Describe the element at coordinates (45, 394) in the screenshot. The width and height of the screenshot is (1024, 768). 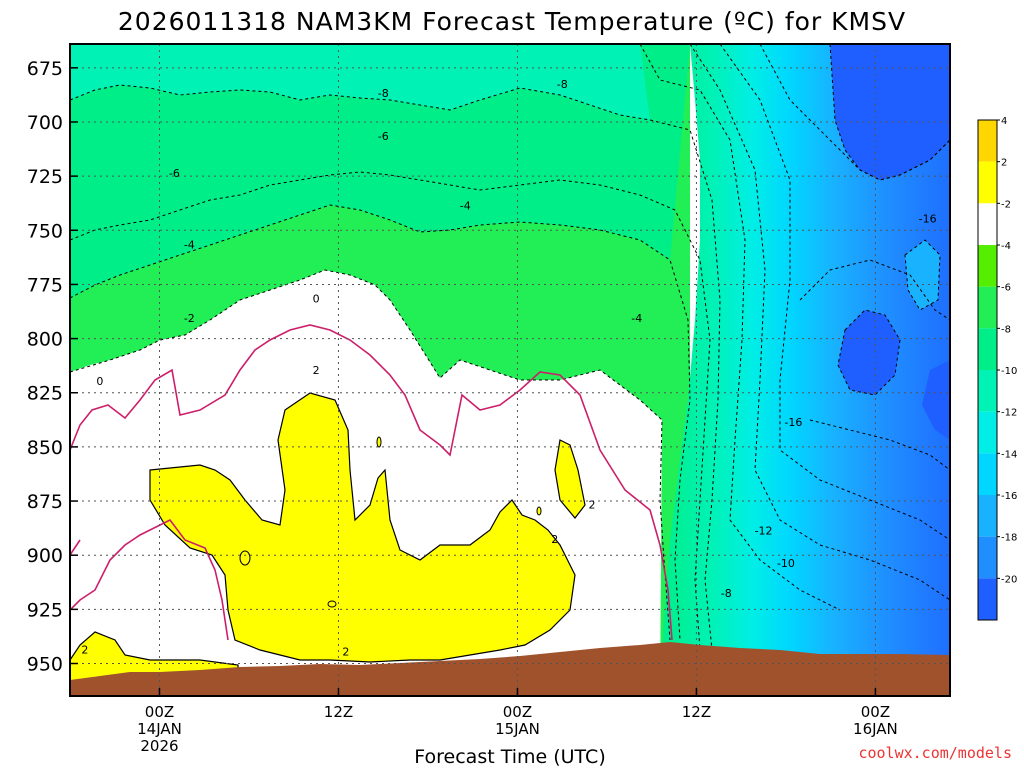
I see `y-tick-label: 825` at that location.